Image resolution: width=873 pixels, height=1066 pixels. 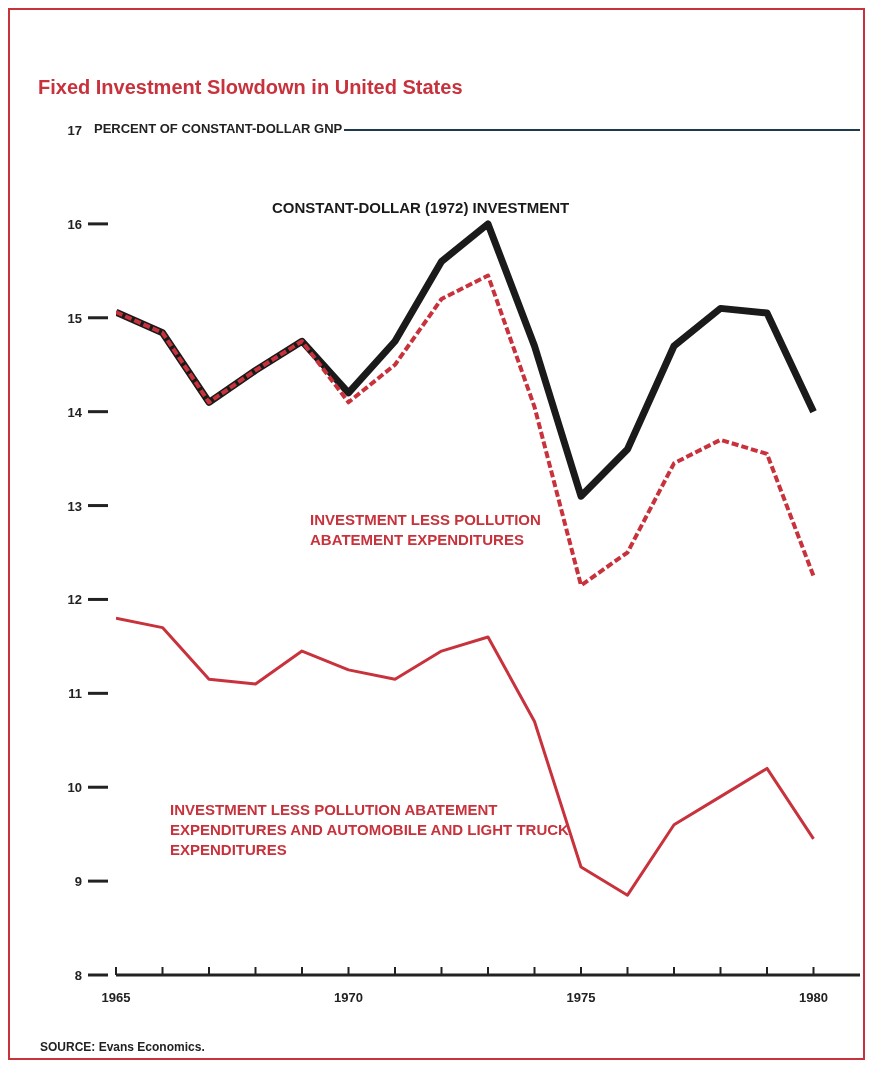 What do you see at coordinates (348, 998) in the screenshot?
I see `x-tick-label: 1970` at bounding box center [348, 998].